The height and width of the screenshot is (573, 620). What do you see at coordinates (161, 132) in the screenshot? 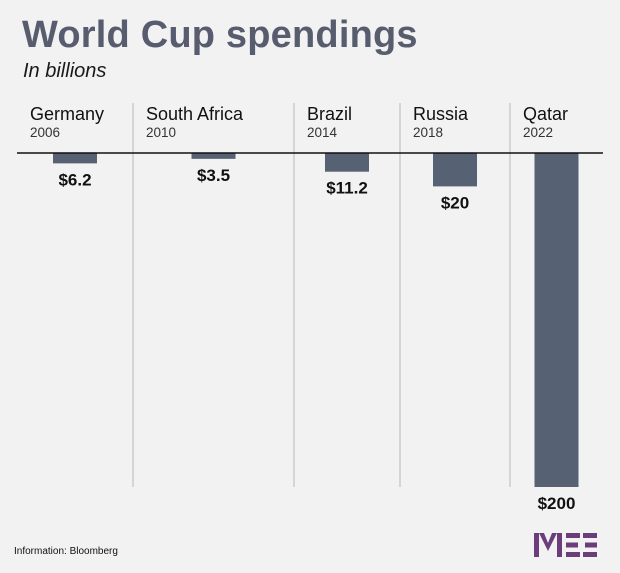
I see `category-year: 2010` at bounding box center [161, 132].